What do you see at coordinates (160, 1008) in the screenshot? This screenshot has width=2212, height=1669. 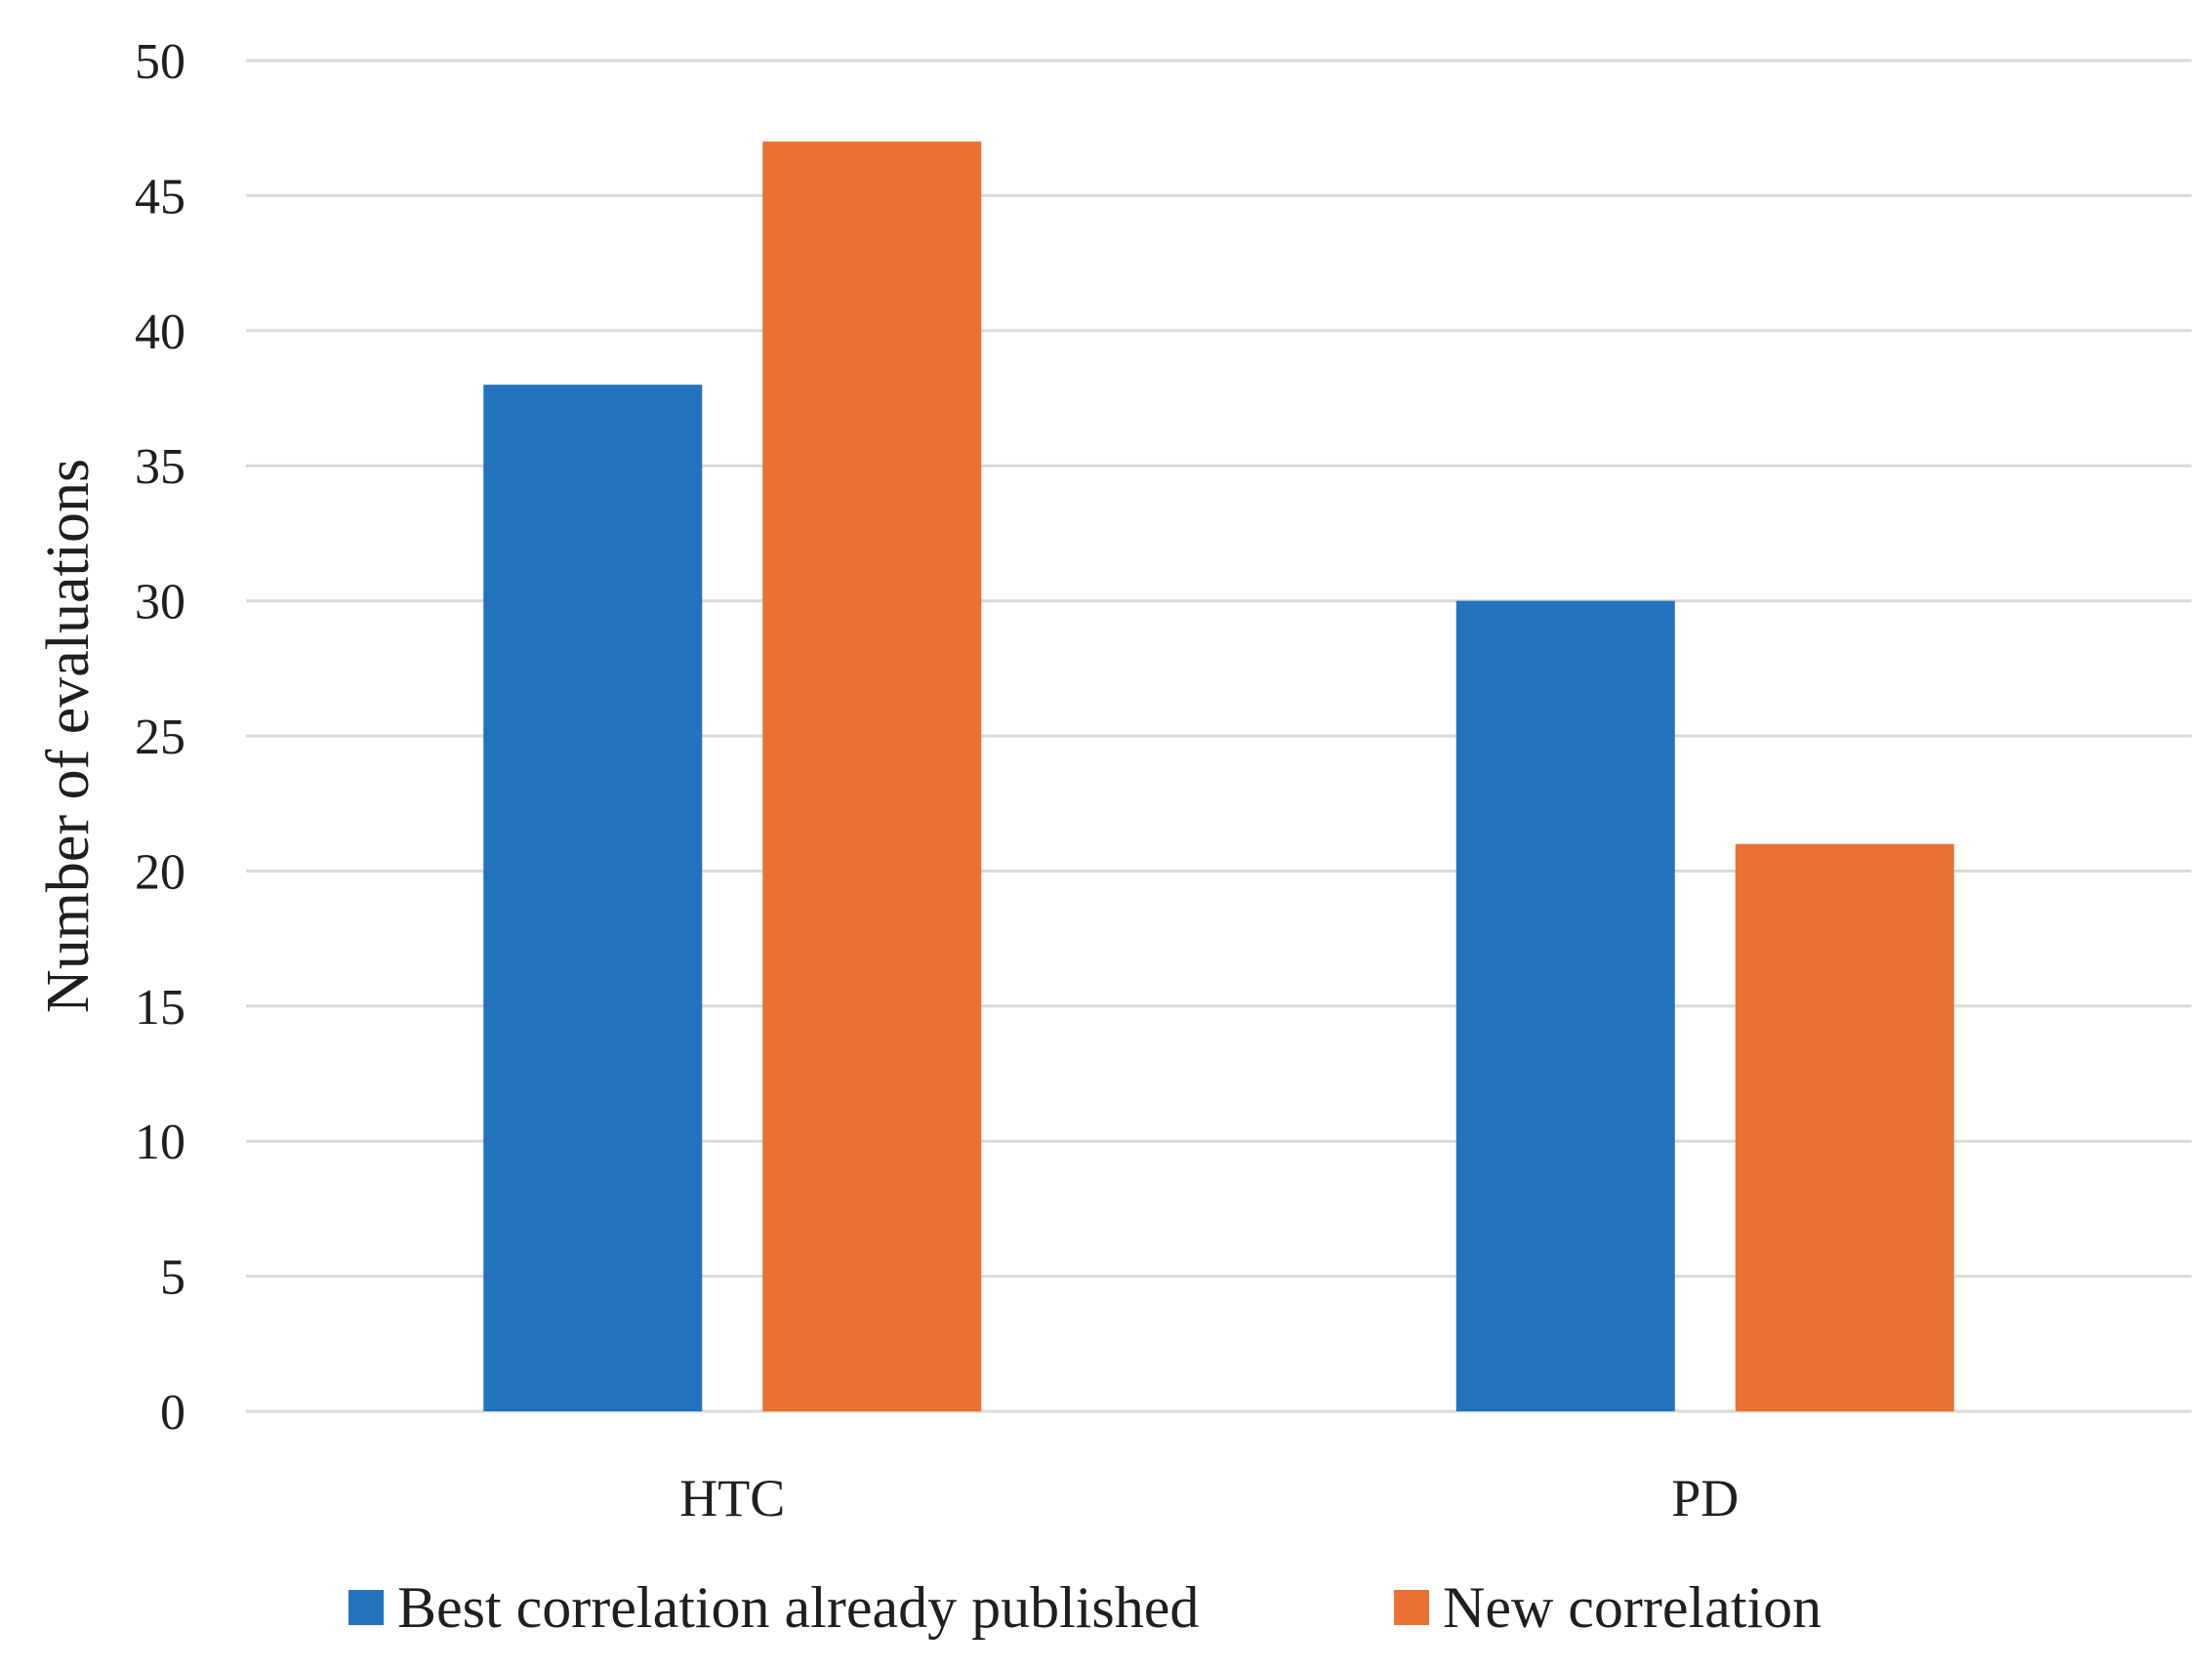 I see `y-tick-label: 15` at bounding box center [160, 1008].